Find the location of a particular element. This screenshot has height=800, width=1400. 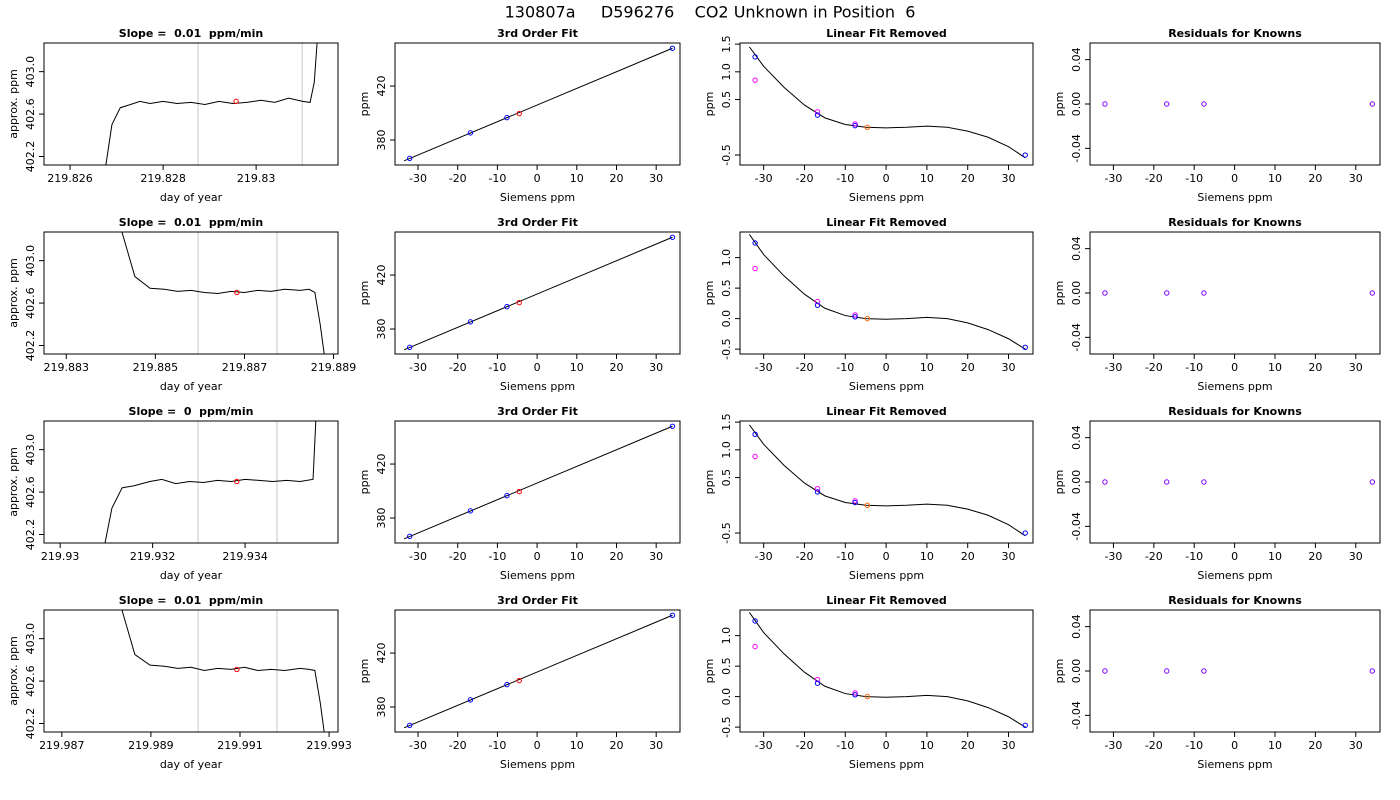

x-tick-label: 219.987 is located at coordinates (62, 745).